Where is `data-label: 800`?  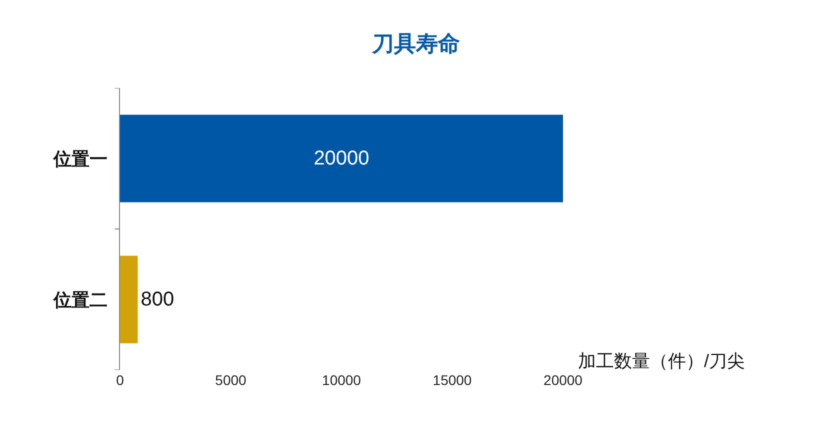 data-label: 800 is located at coordinates (157, 299).